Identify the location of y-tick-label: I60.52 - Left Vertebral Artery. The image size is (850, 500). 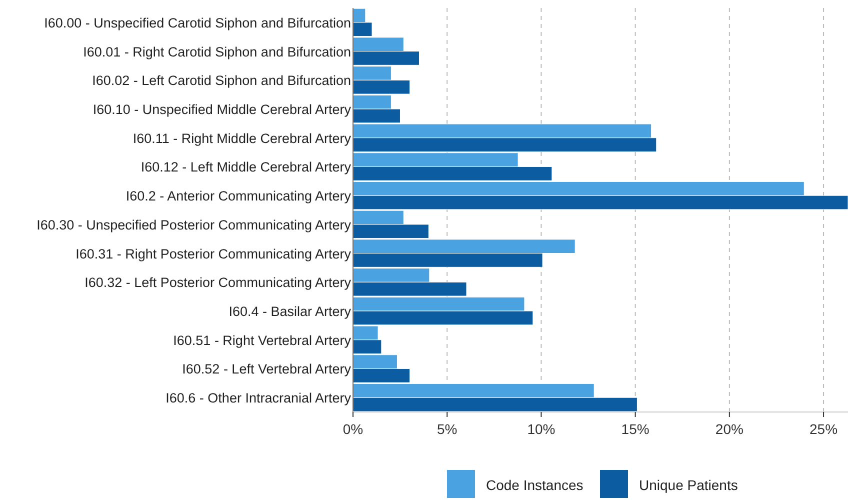
(267, 369).